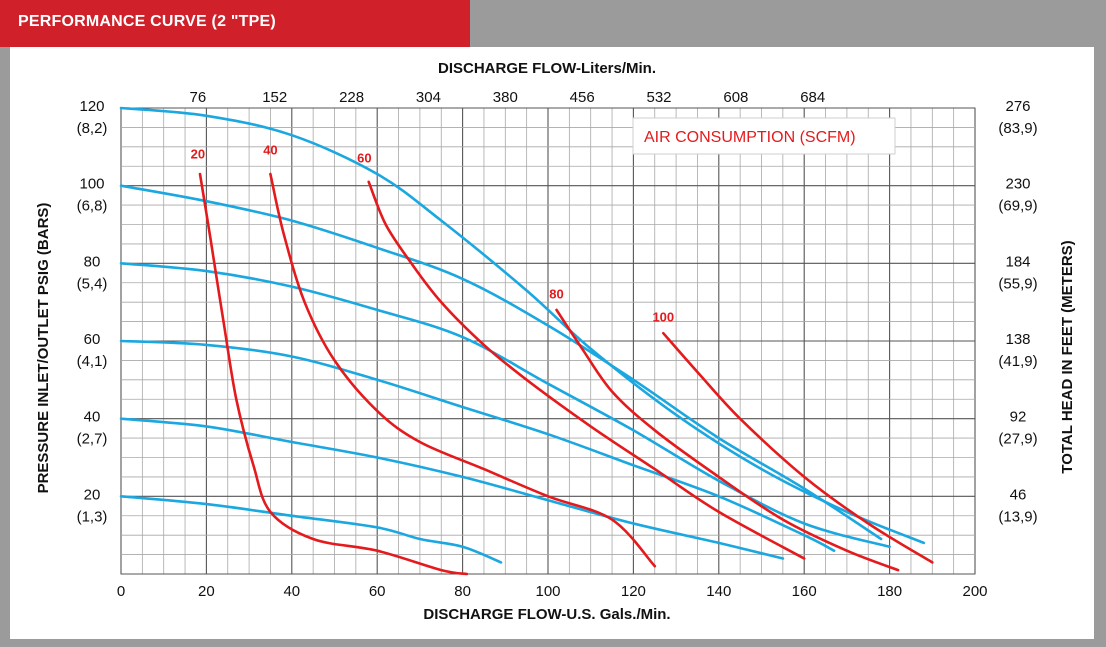  What do you see at coordinates (582, 97) in the screenshot?
I see `x2-tick-label: 456` at bounding box center [582, 97].